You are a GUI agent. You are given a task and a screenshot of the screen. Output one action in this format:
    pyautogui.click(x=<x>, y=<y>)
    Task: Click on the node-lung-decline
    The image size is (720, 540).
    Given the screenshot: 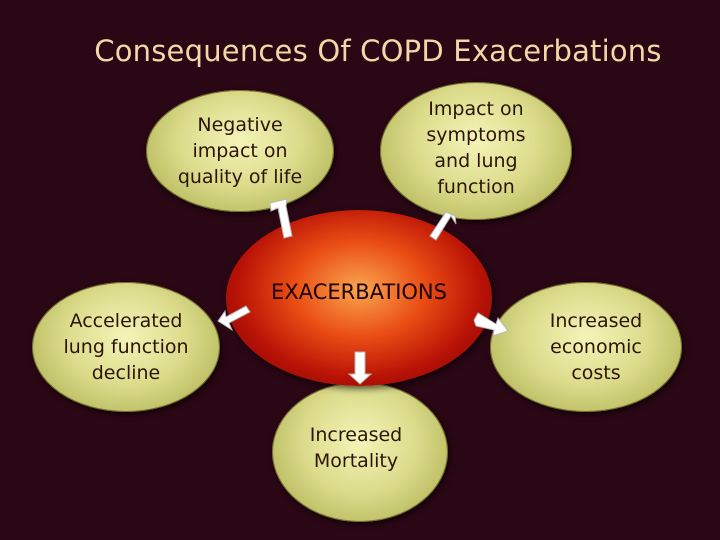 What is the action you would take?
    pyautogui.click(x=126, y=347)
    